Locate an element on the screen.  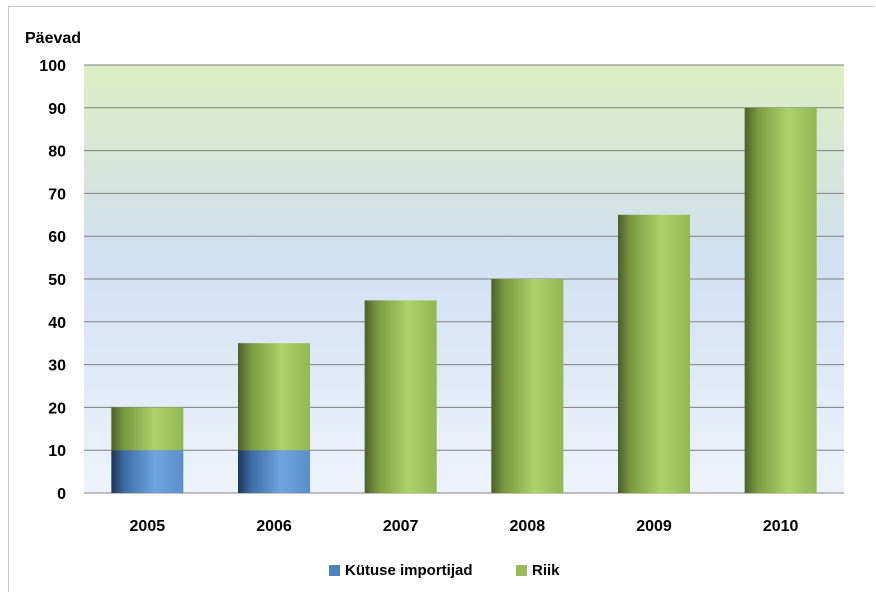
y-axis-ticks: 0 10 20 30 40 50 60 70 80 90 100 is located at coordinates (52, 280).